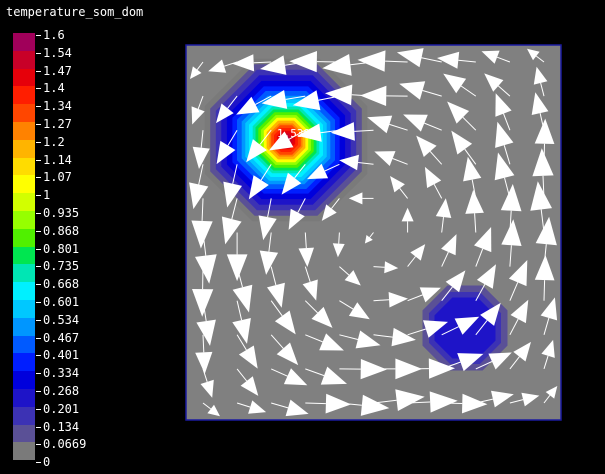 The height and width of the screenshot is (474, 605). I want to click on color-legend-bar, so click(24, 247).